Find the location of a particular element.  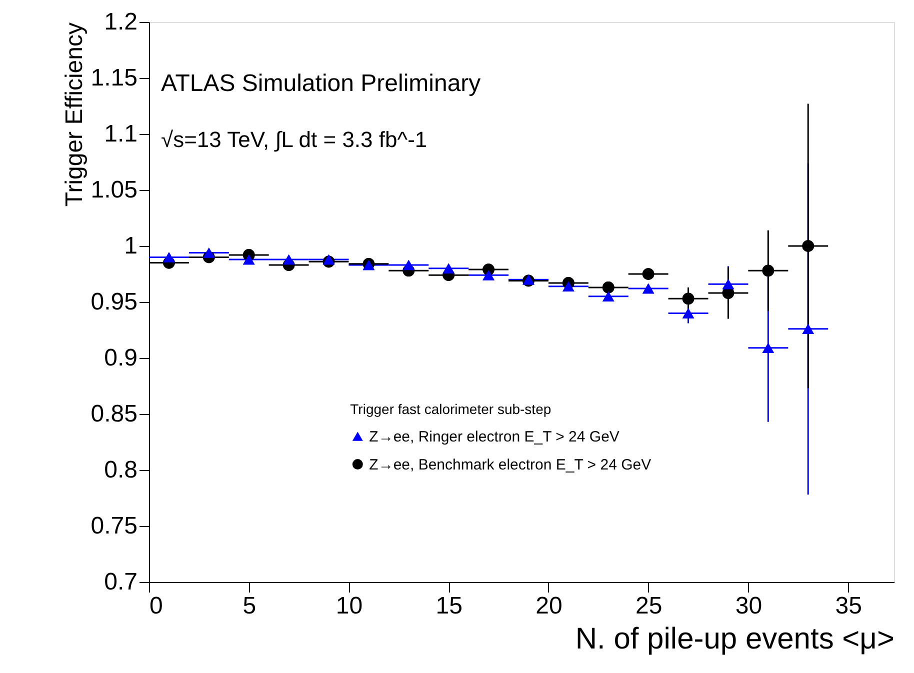

x-axis-title: N. of pile-up events <μ> is located at coordinates (734, 639).